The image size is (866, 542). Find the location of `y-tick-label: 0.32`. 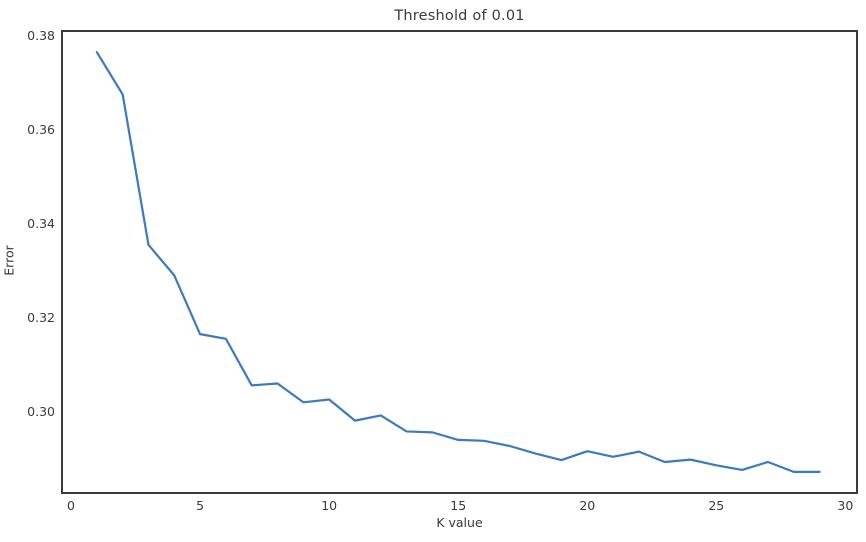

y-tick-label: 0.32 is located at coordinates (41, 317).